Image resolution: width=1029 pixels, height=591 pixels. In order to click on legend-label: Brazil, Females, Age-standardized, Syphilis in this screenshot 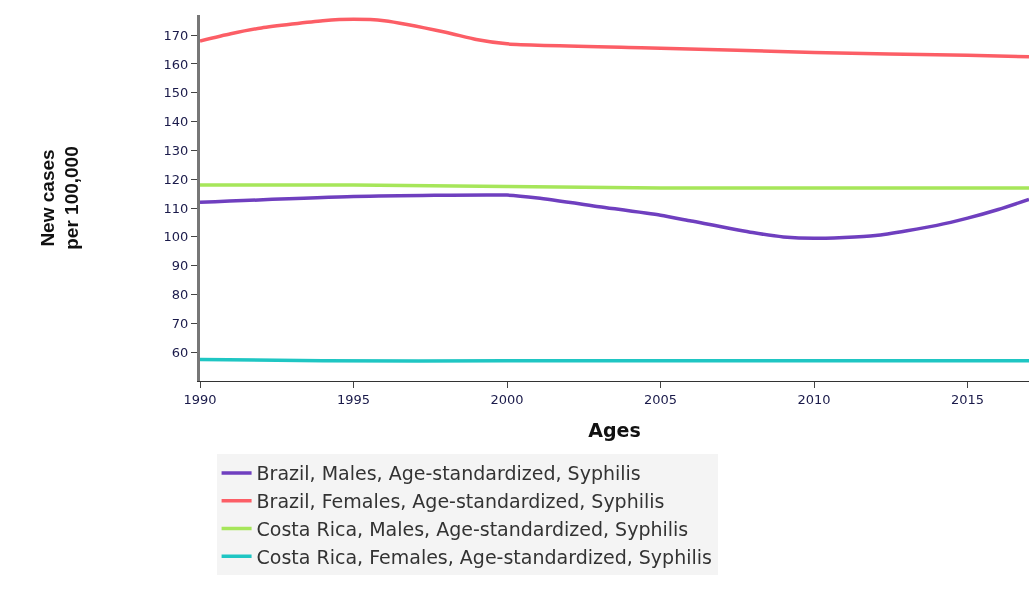, I will do `click(460, 501)`.